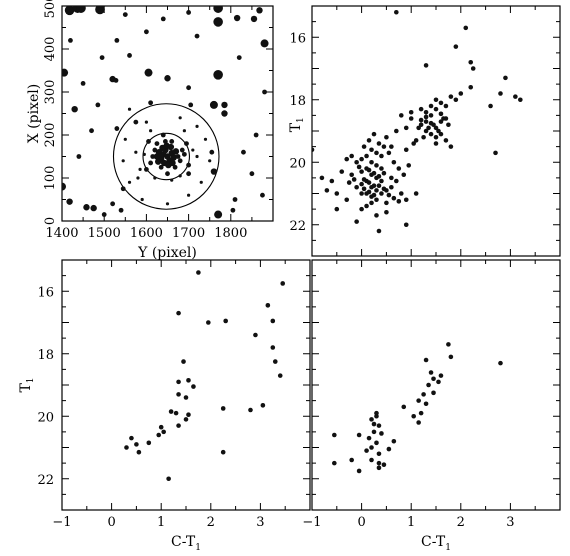 The height and width of the screenshot is (556, 570). Describe the element at coordinates (50, 9) in the screenshot. I see `y-tick-label: 500` at that location.